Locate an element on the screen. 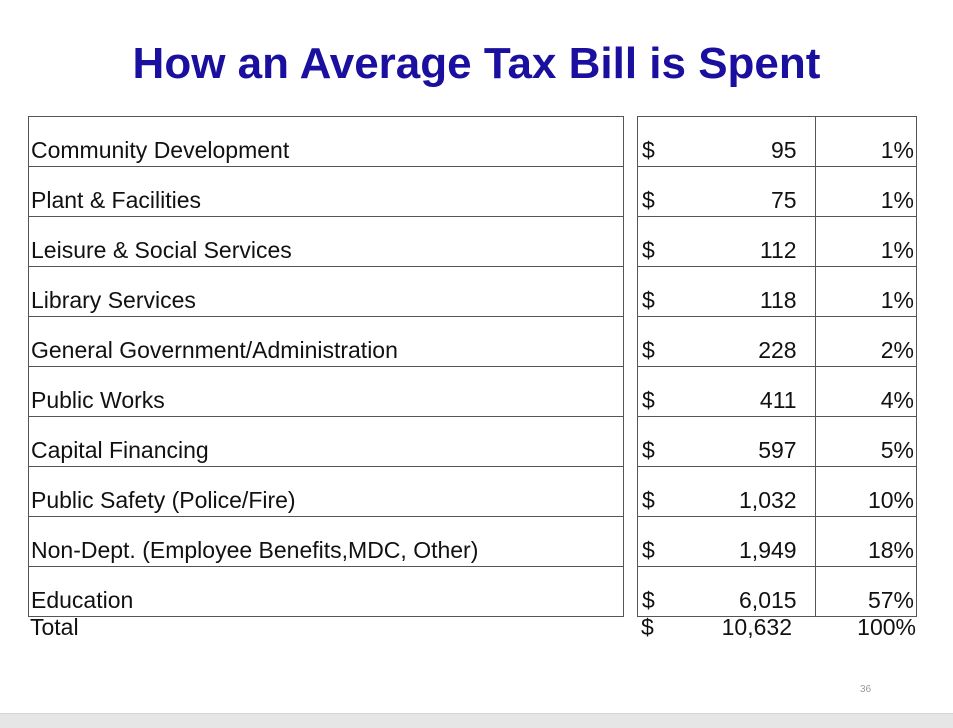 The image size is (953, 728). category-cell: Library Services is located at coordinates (326, 291).